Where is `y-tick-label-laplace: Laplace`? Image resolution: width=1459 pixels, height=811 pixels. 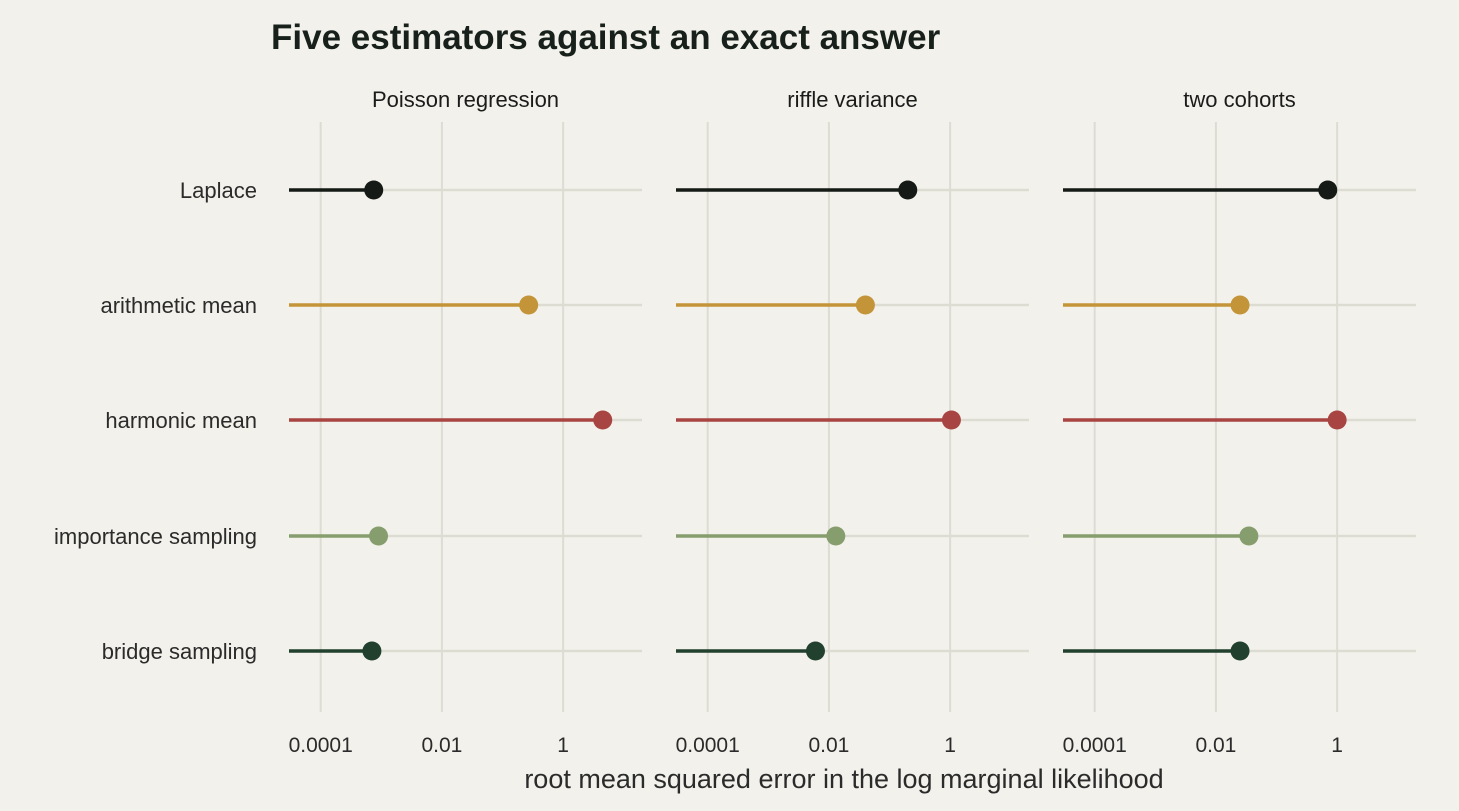 y-tick-label-laplace: Laplace is located at coordinates (218, 190).